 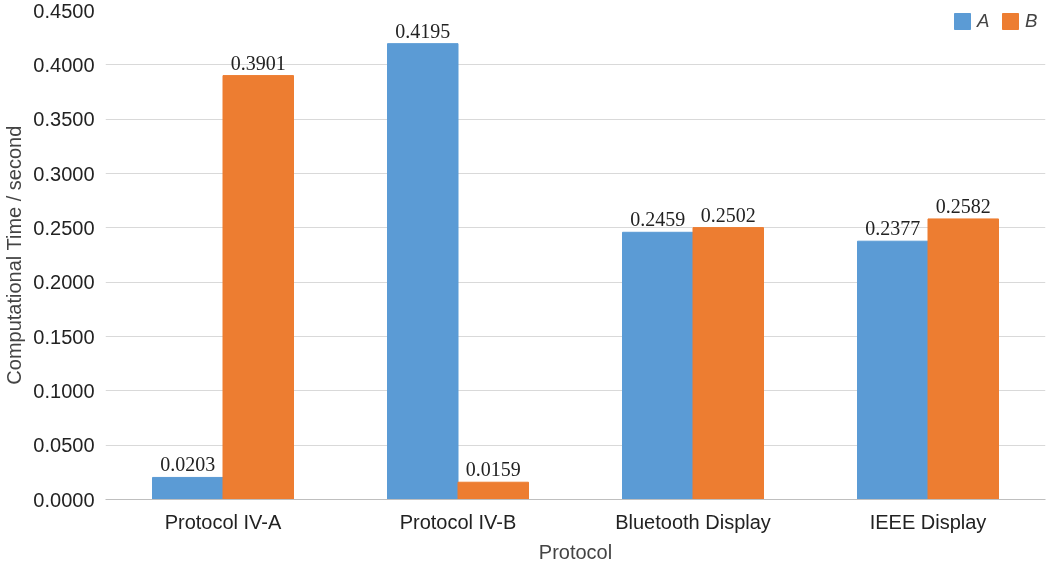 I want to click on y-tick-label: 0.0500, so click(x=64, y=445).